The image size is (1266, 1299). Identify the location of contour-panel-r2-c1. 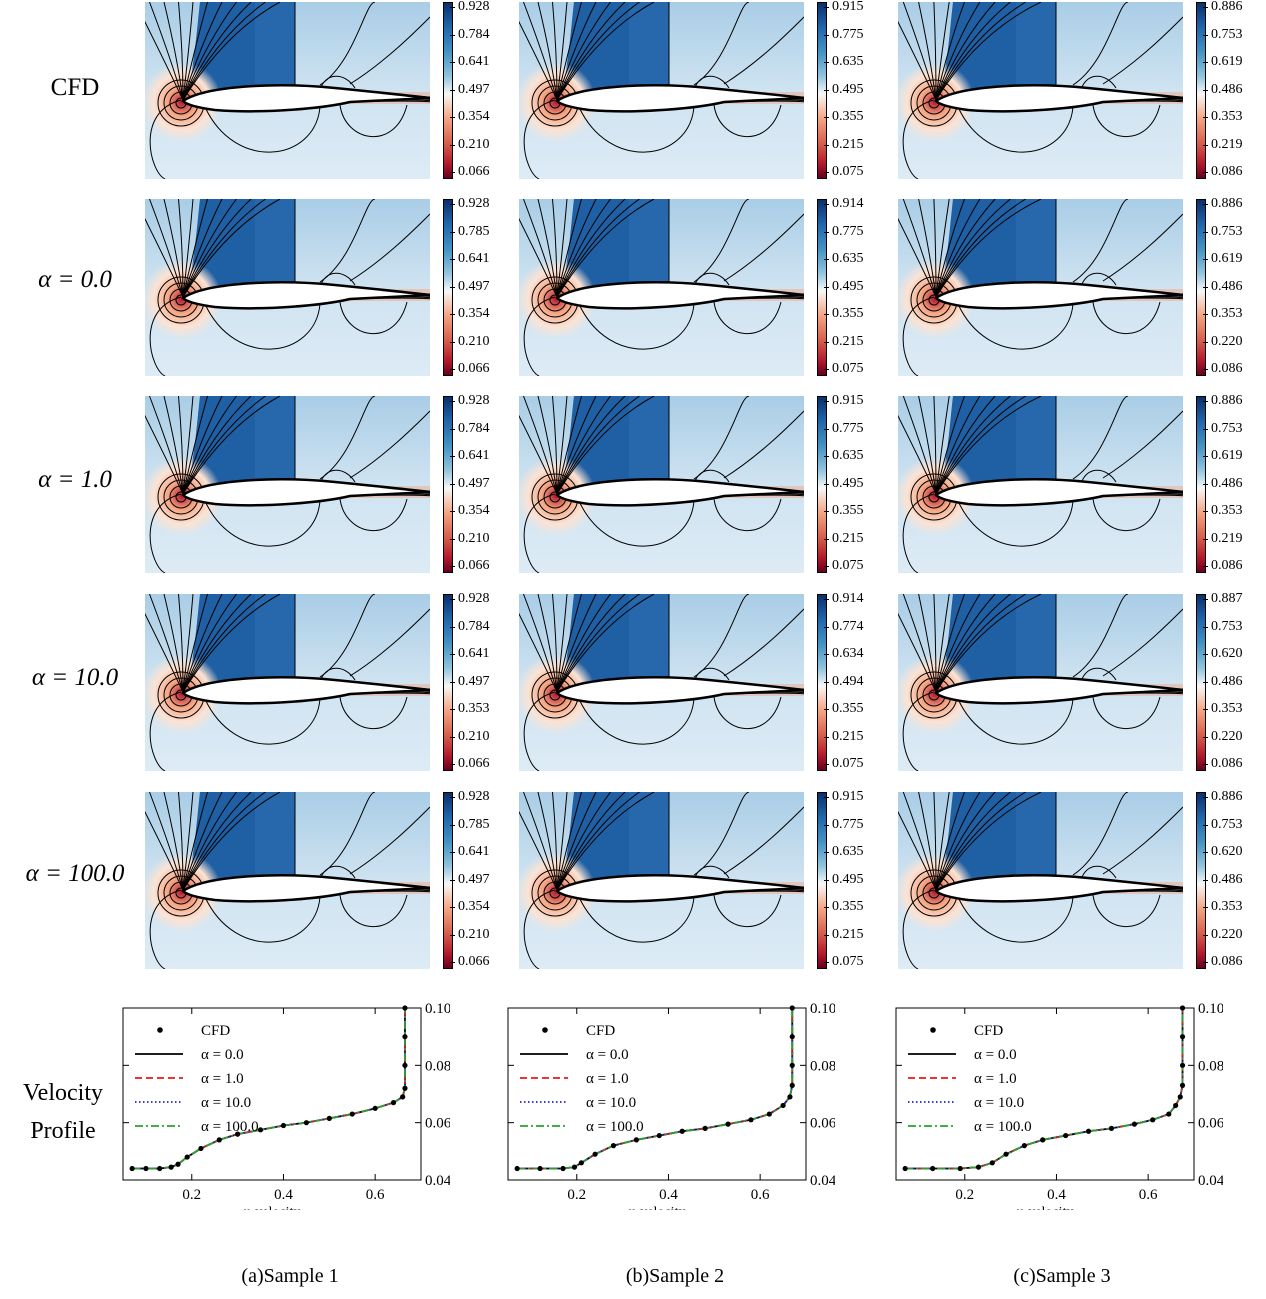
(661, 484).